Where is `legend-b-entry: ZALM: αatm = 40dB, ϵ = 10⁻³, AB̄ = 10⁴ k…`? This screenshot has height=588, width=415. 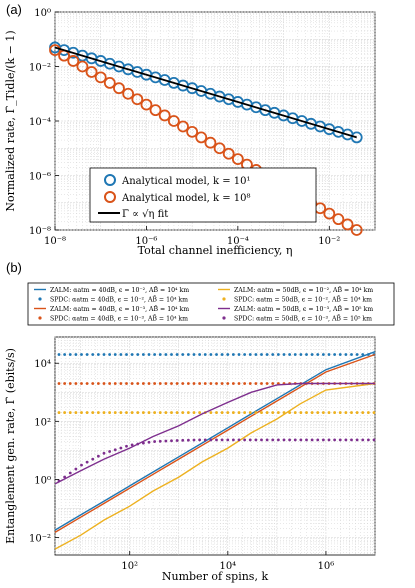
legend-b-entry: ZALM: αatm = 40dB, ϵ = 10⁻³, AB̄ = 10⁴ k… is located at coordinates (119, 309).